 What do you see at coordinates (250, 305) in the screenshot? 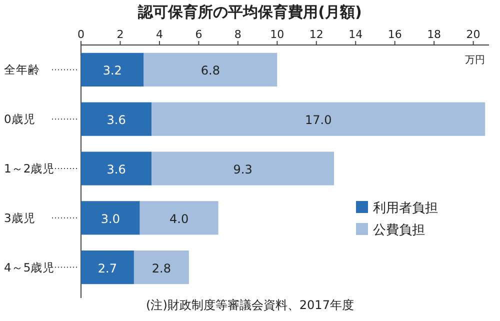
I see `annotation: (注)財政制度等審議会資料、2017年度` at bounding box center [250, 305].